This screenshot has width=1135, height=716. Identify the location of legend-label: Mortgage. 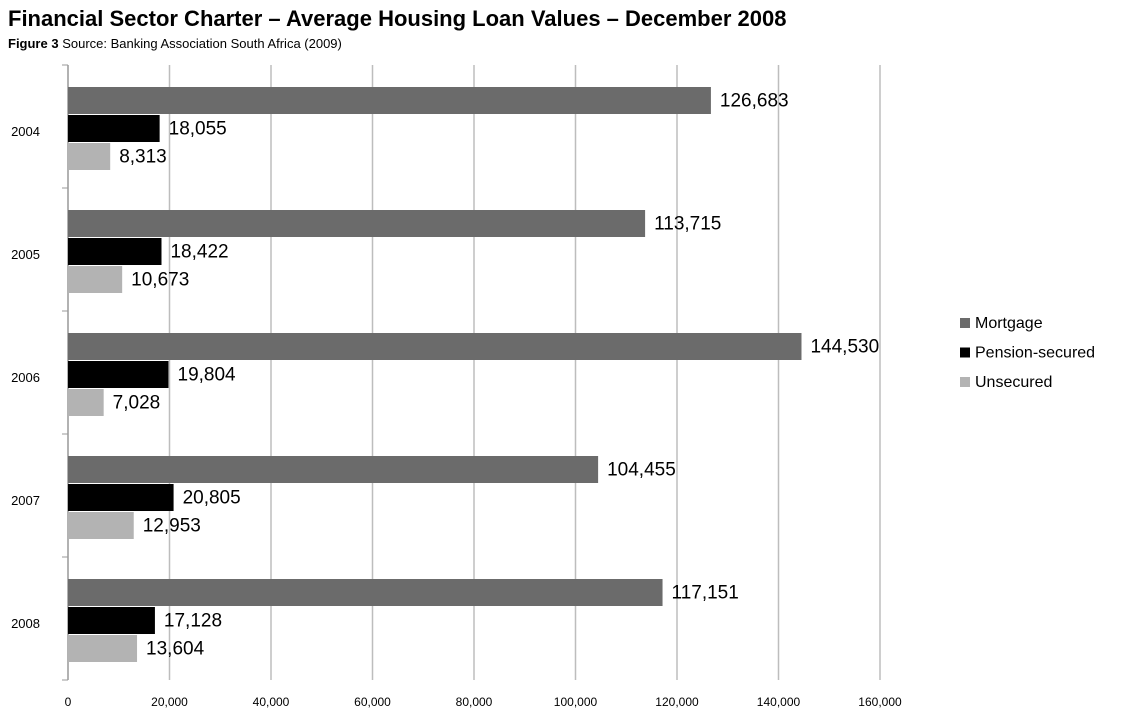
(1009, 323).